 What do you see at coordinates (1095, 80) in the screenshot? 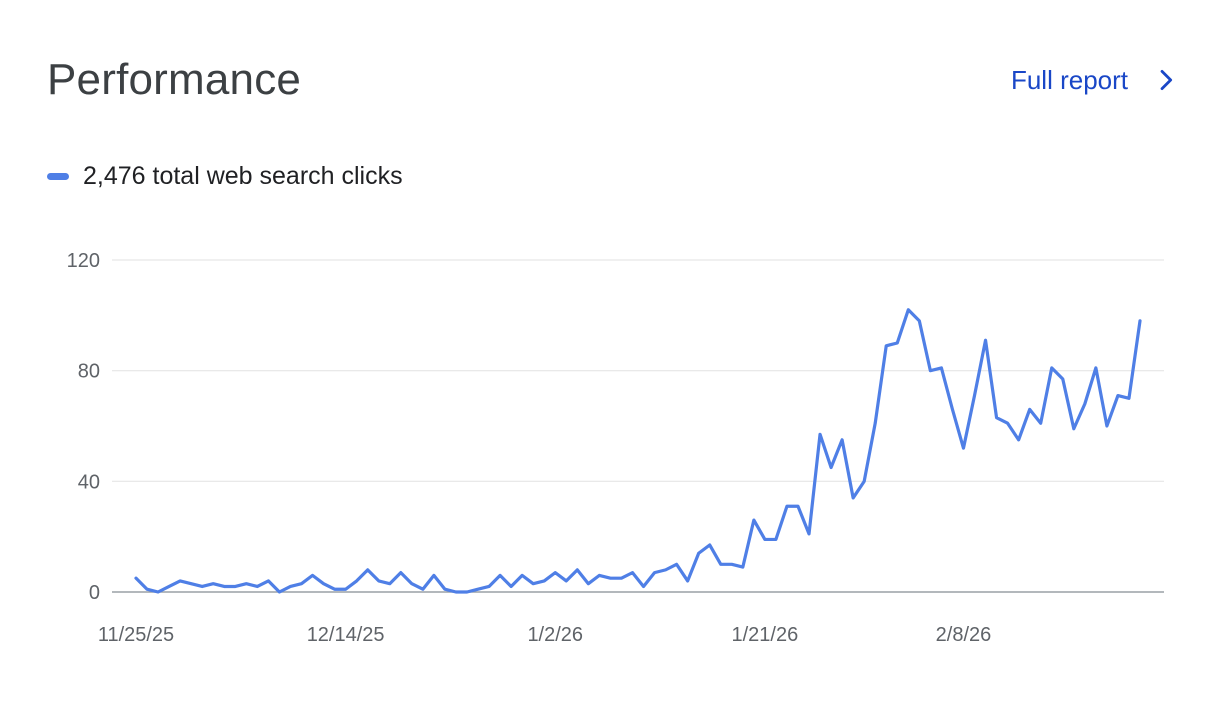
I see `full-report-link: Full report` at bounding box center [1095, 80].